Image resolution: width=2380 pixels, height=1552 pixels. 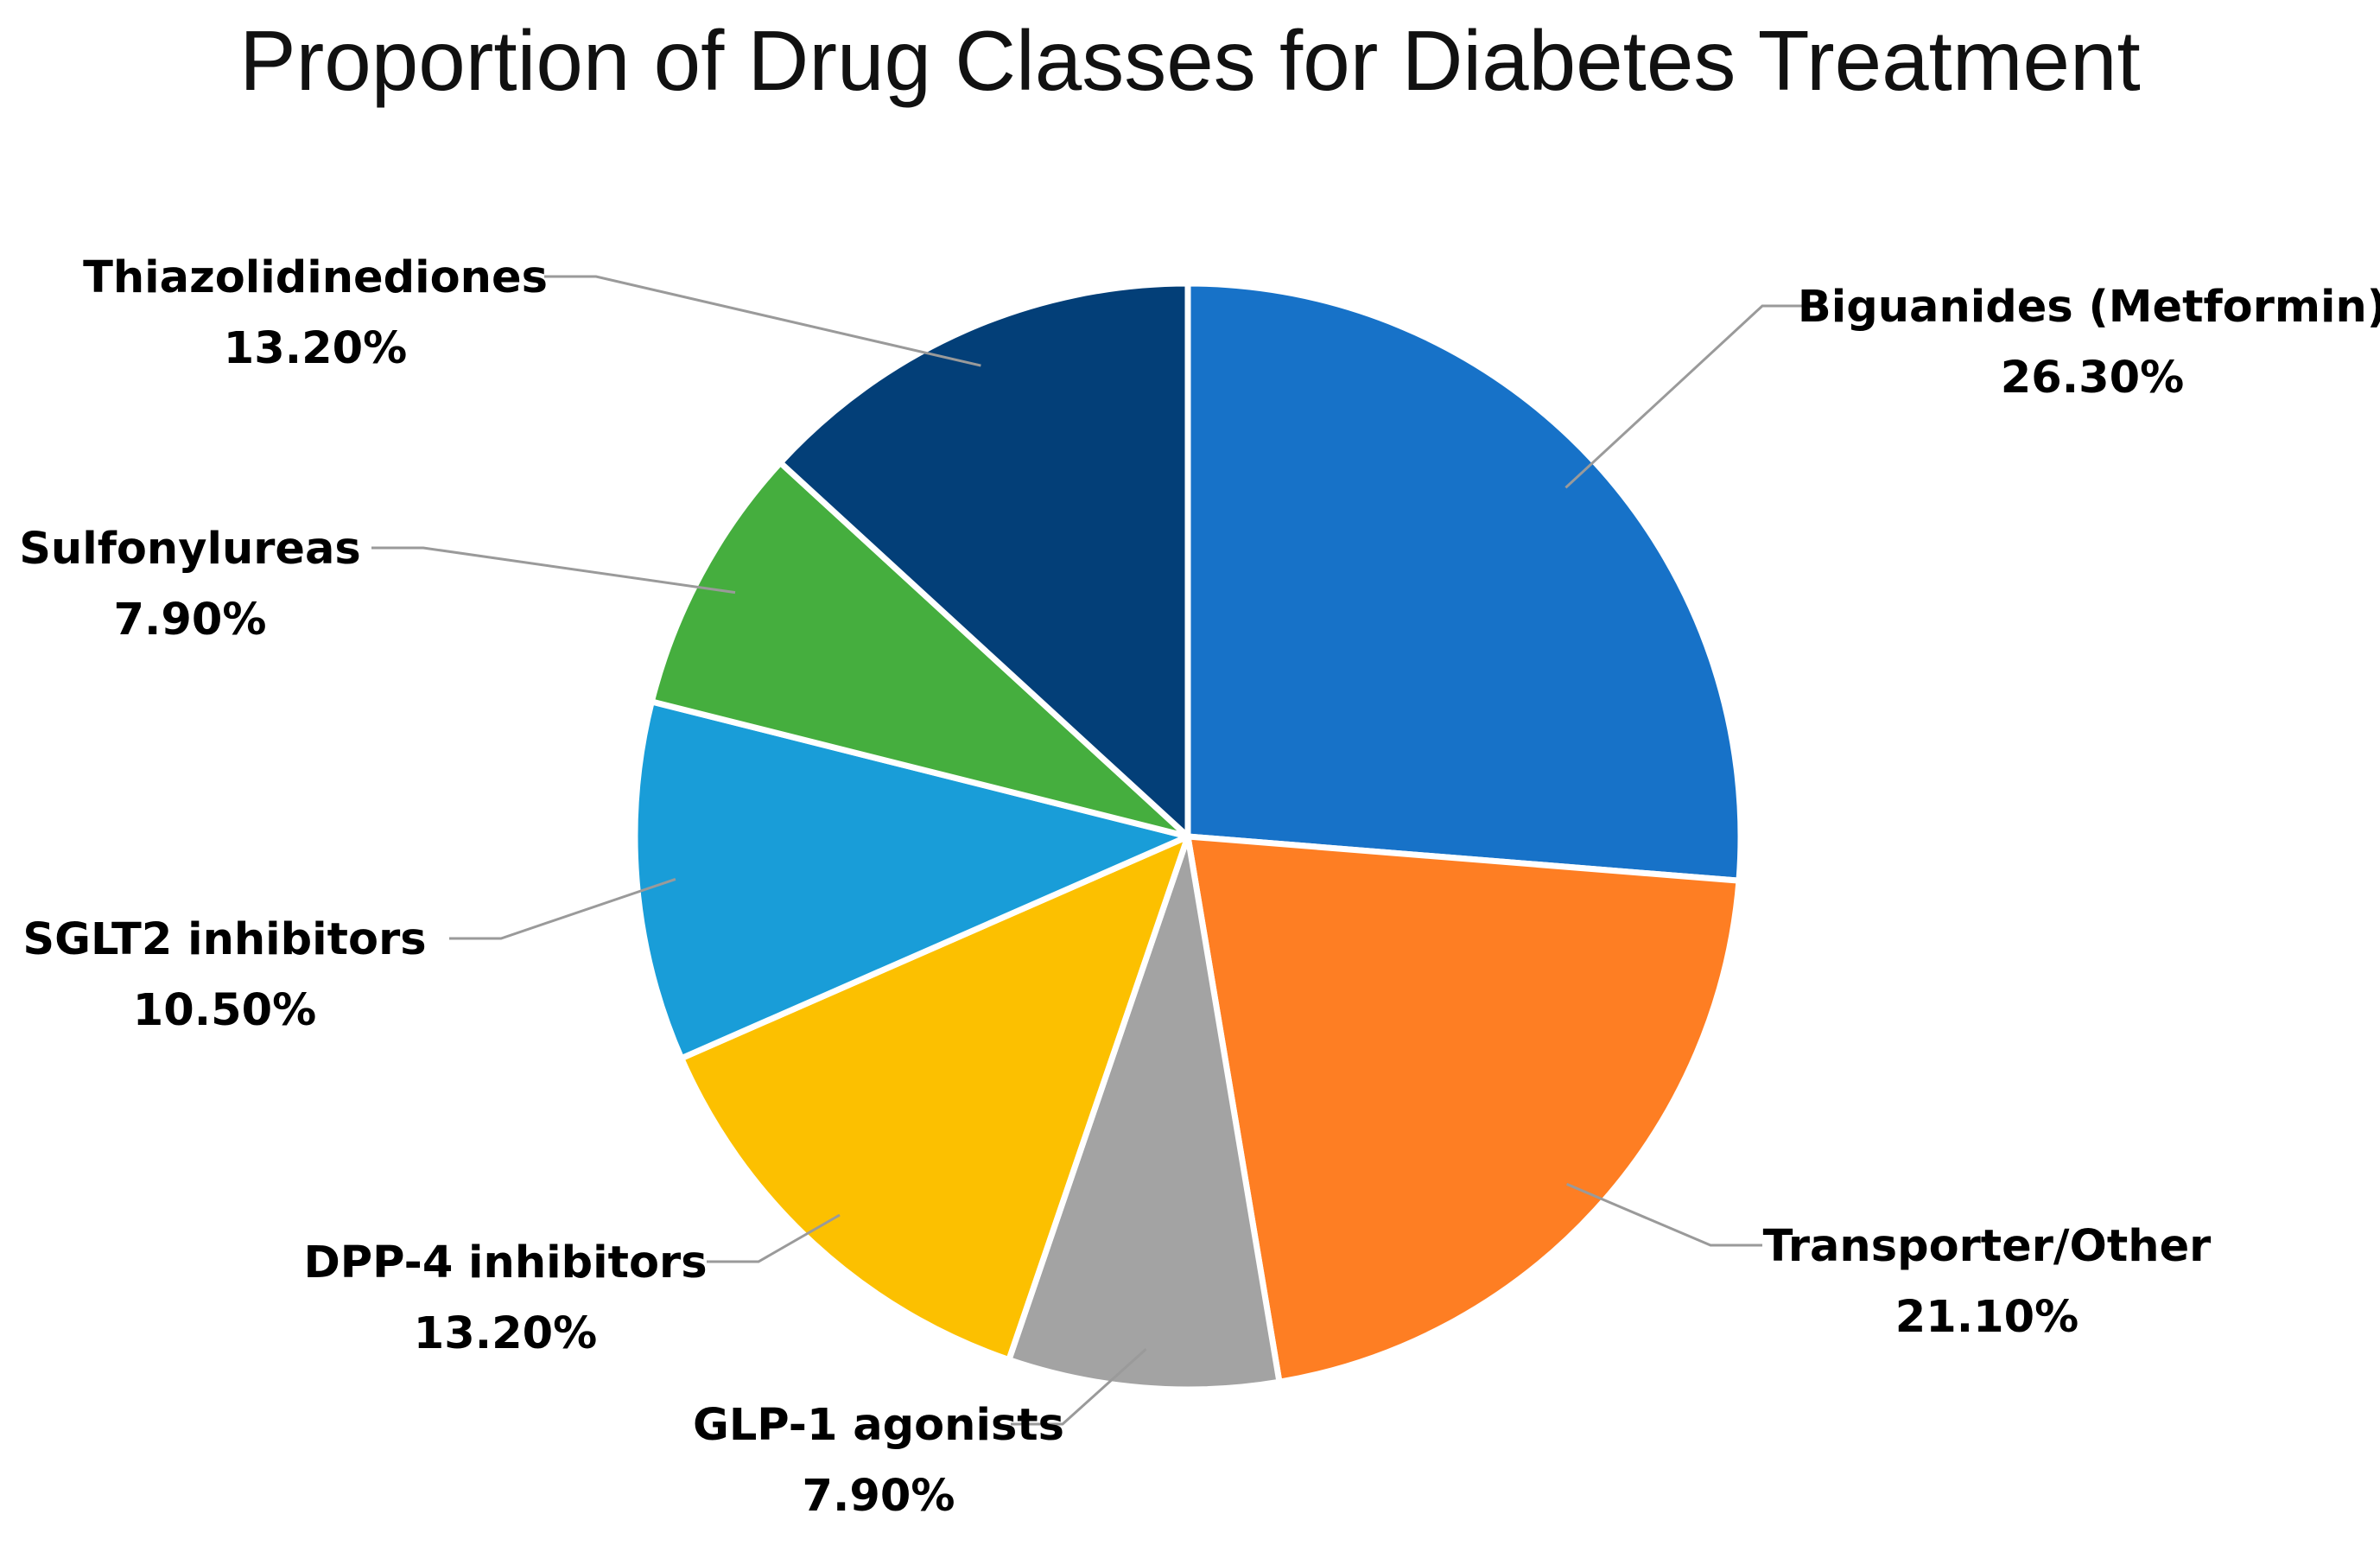 What do you see at coordinates (190, 620) in the screenshot?
I see `data-label-value-sulfonylureas: 7.90%` at bounding box center [190, 620].